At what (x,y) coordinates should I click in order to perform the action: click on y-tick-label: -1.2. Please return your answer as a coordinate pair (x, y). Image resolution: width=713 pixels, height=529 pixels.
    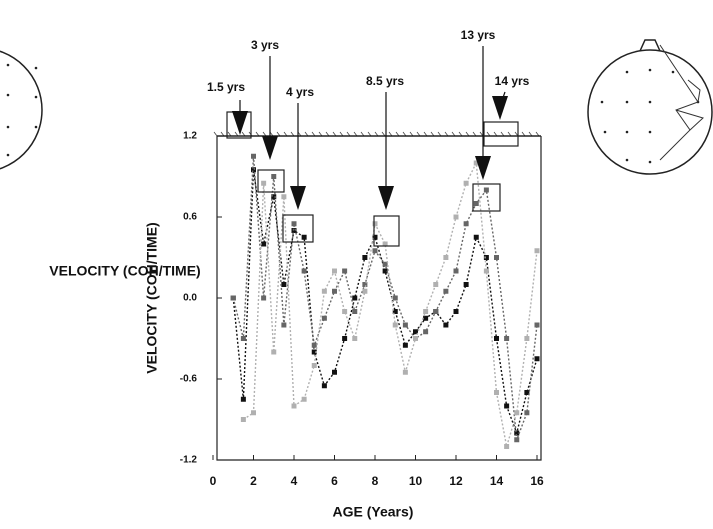
    Looking at the image, I should click on (189, 460).